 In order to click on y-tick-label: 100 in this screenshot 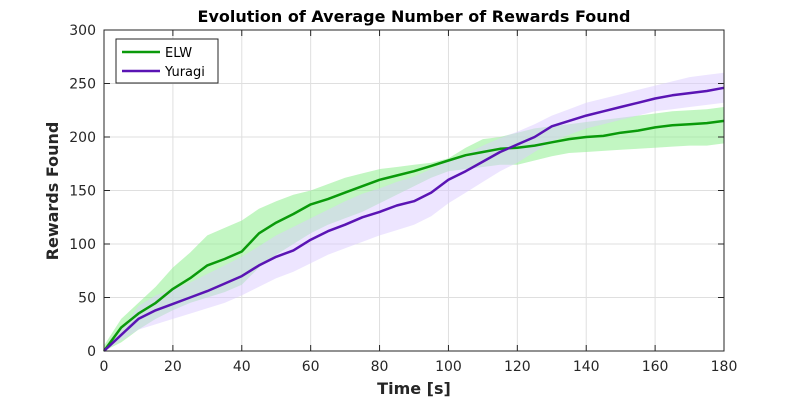, I will do `click(82, 245)`.